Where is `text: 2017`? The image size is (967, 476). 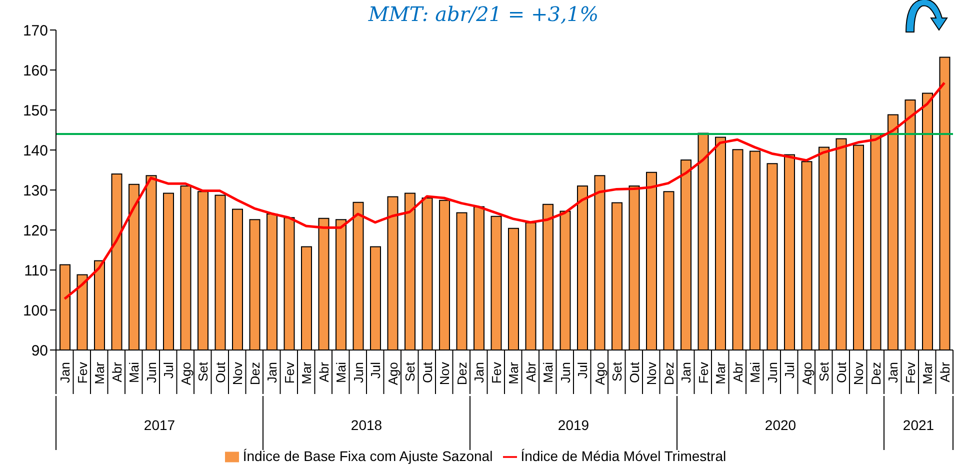
text: 2017 is located at coordinates (160, 425).